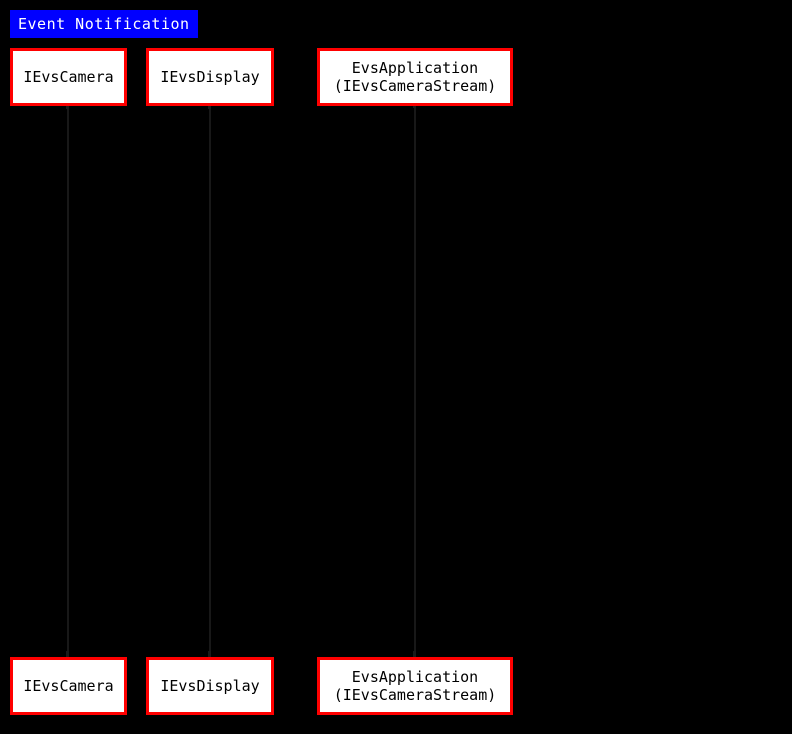 The image size is (792, 734). I want to click on participant-box-ievscamera-top: IEvsCamera, so click(68, 77).